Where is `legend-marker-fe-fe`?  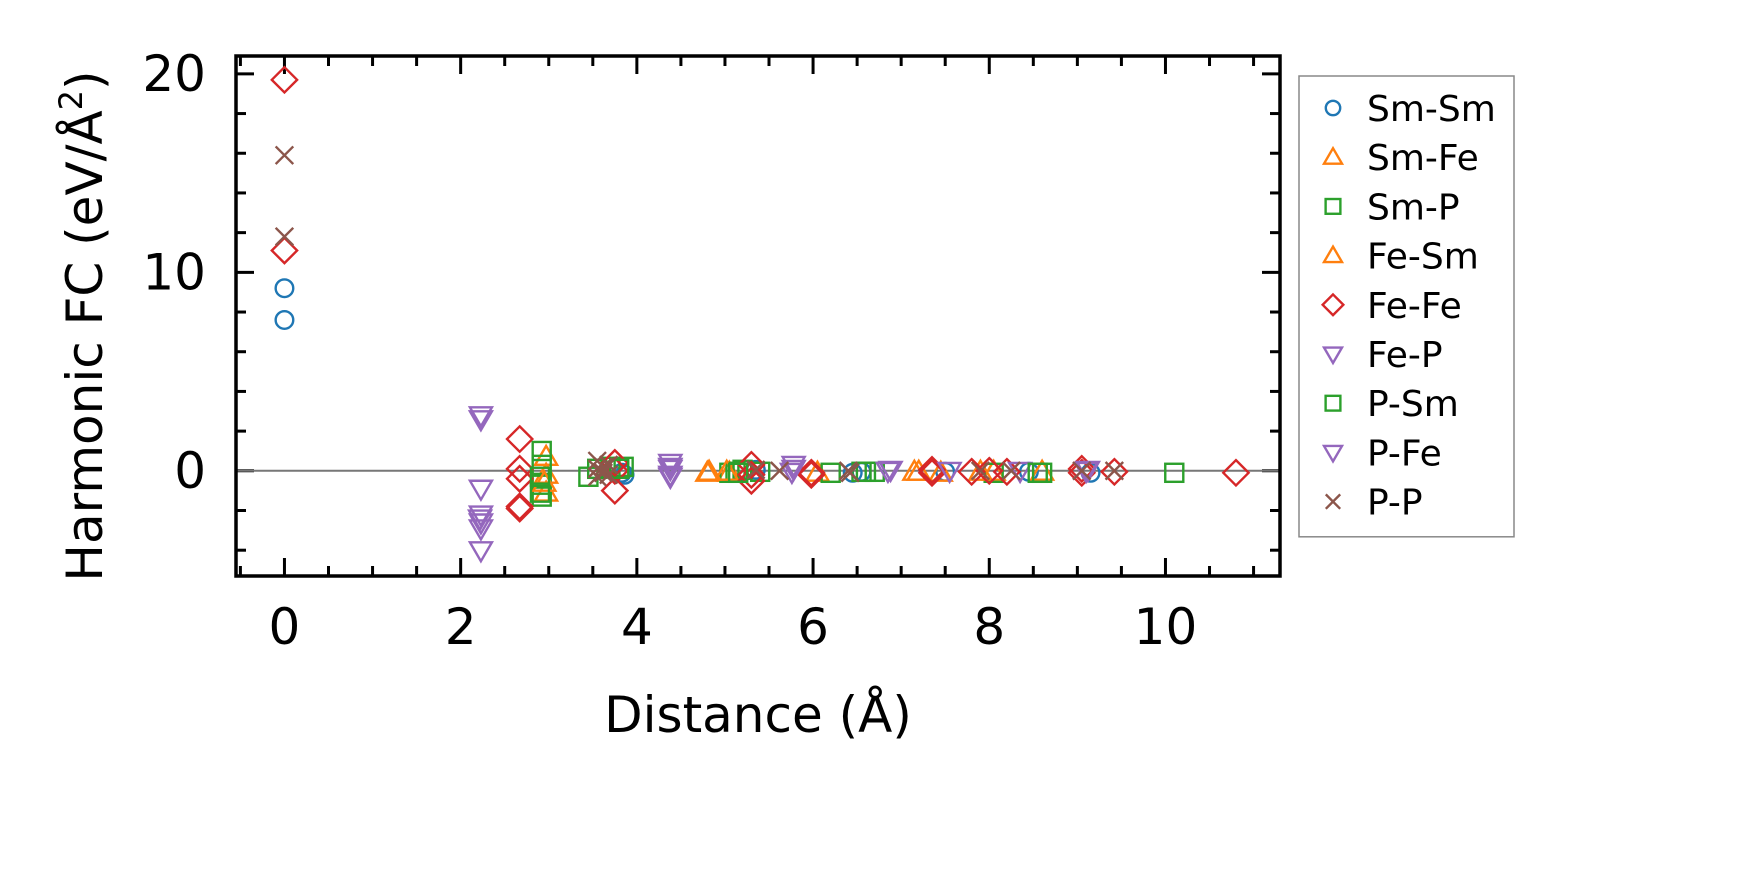
legend-marker-fe-fe is located at coordinates (1333, 304).